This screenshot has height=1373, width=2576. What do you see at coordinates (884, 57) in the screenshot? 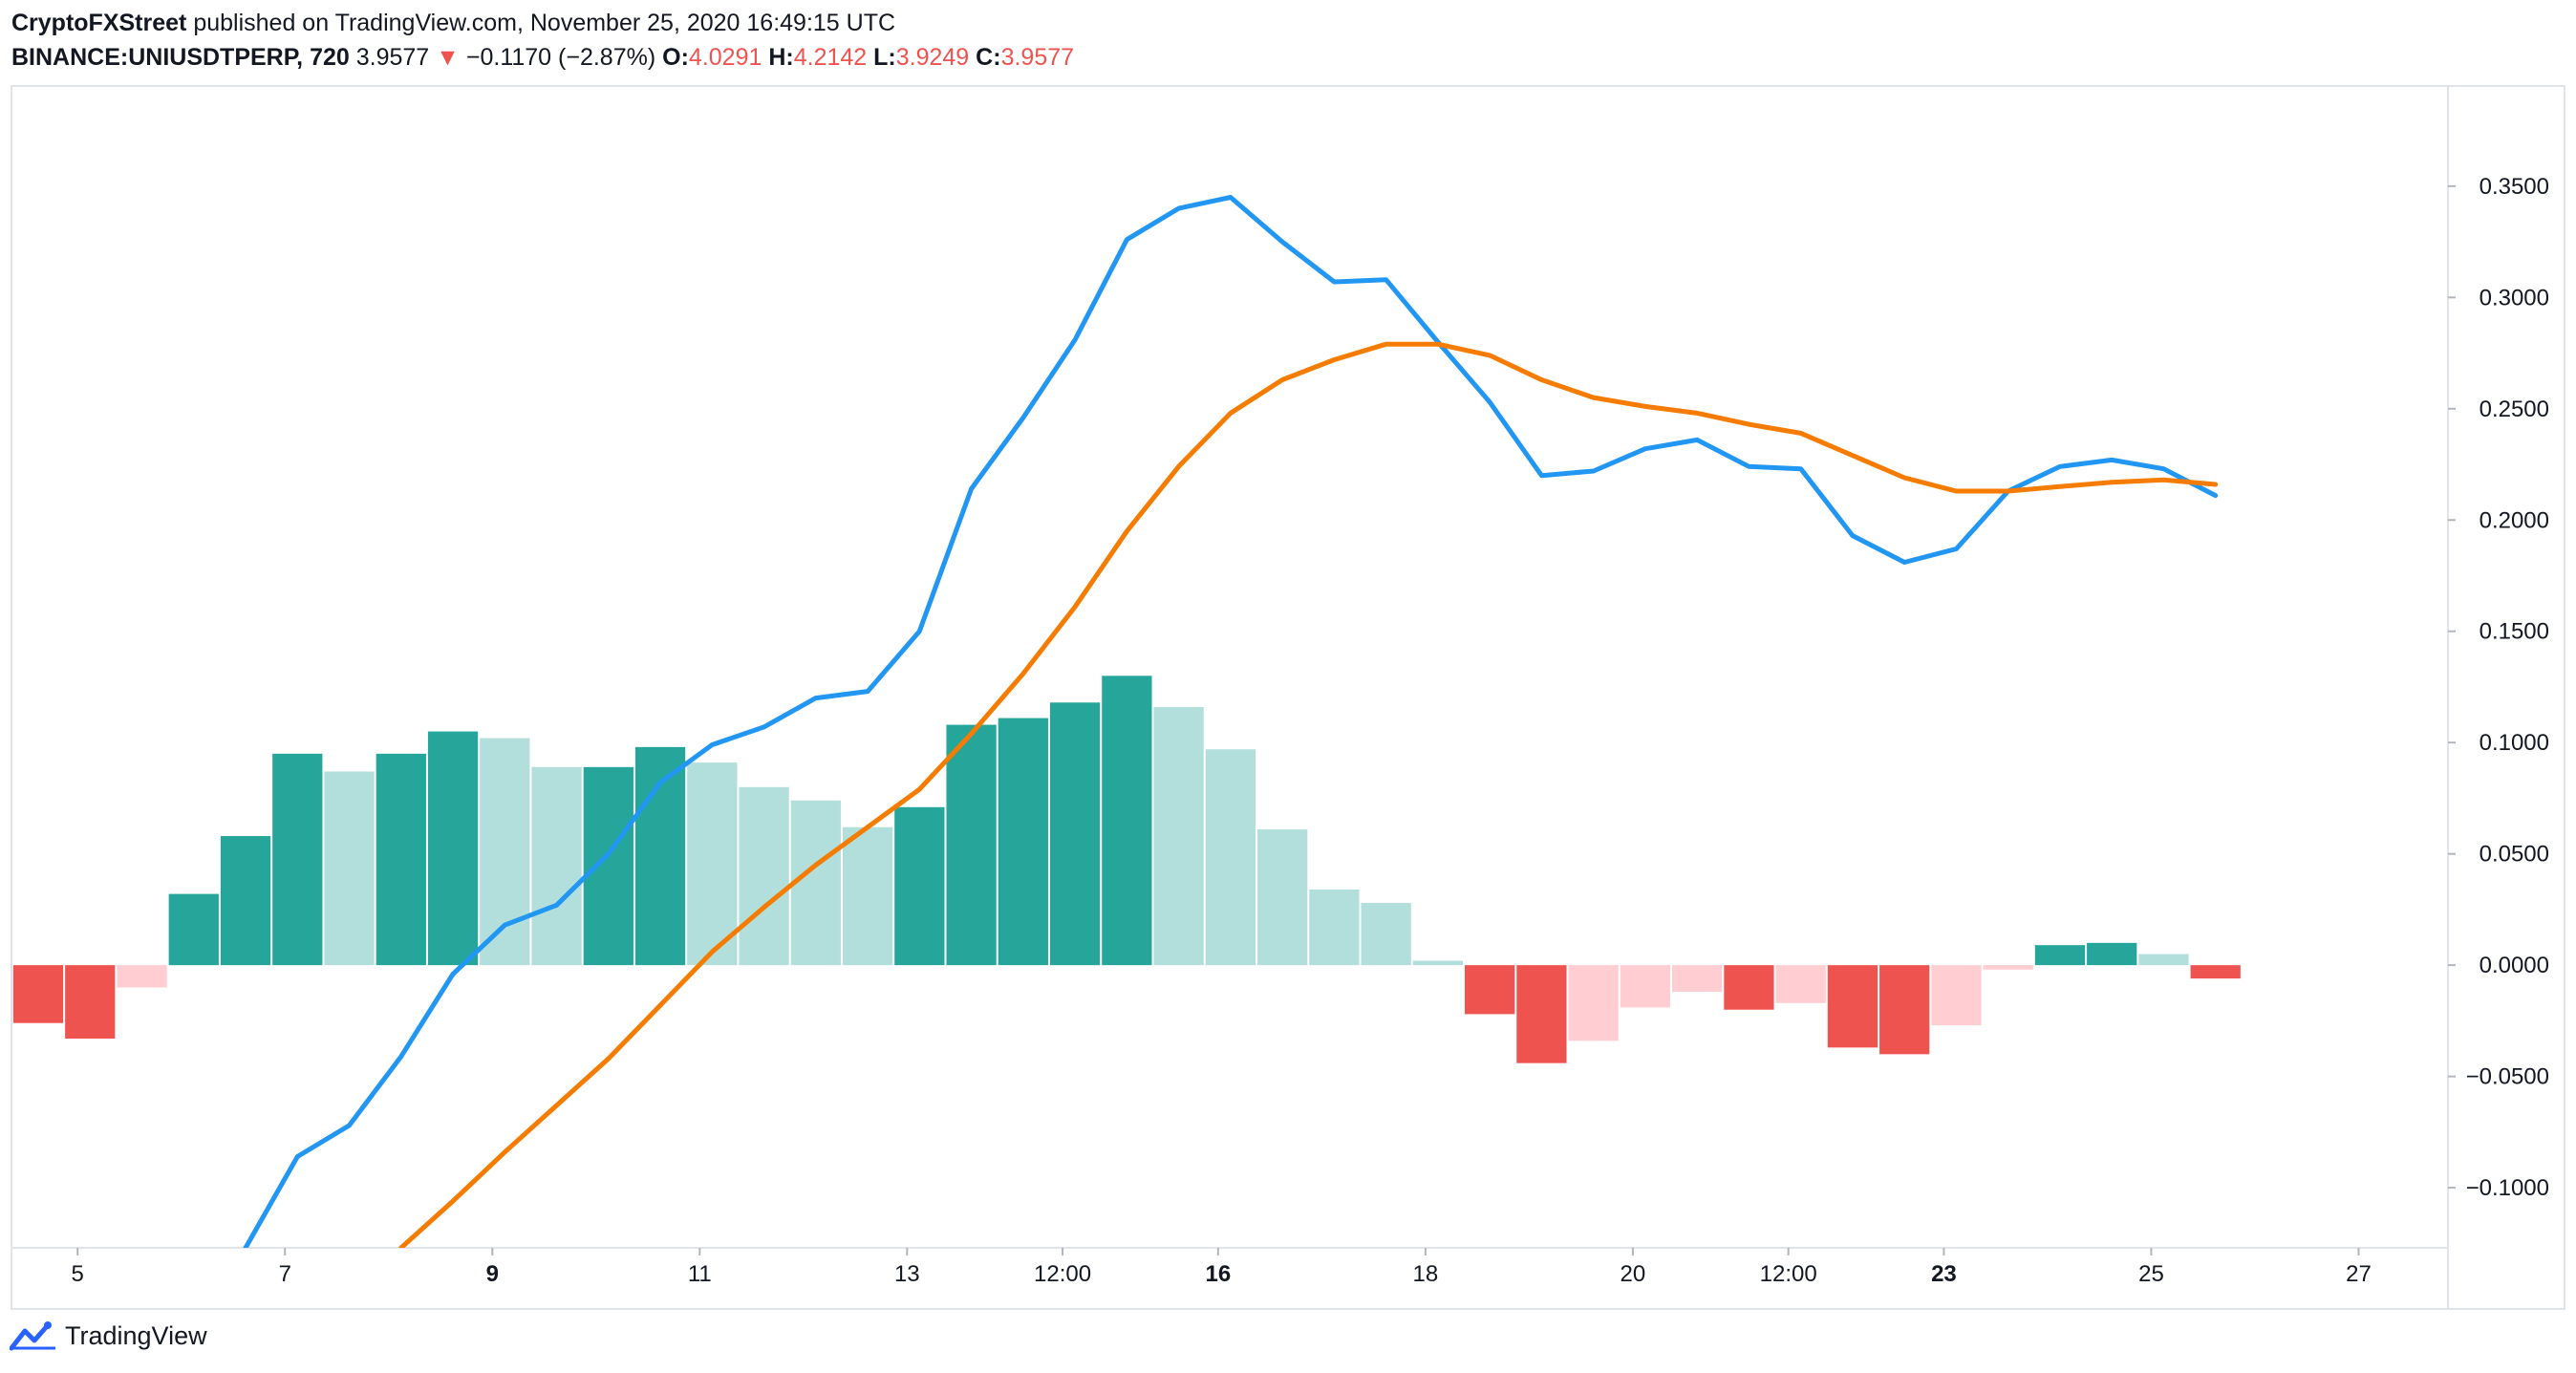
I see `low-label: L:` at bounding box center [884, 57].